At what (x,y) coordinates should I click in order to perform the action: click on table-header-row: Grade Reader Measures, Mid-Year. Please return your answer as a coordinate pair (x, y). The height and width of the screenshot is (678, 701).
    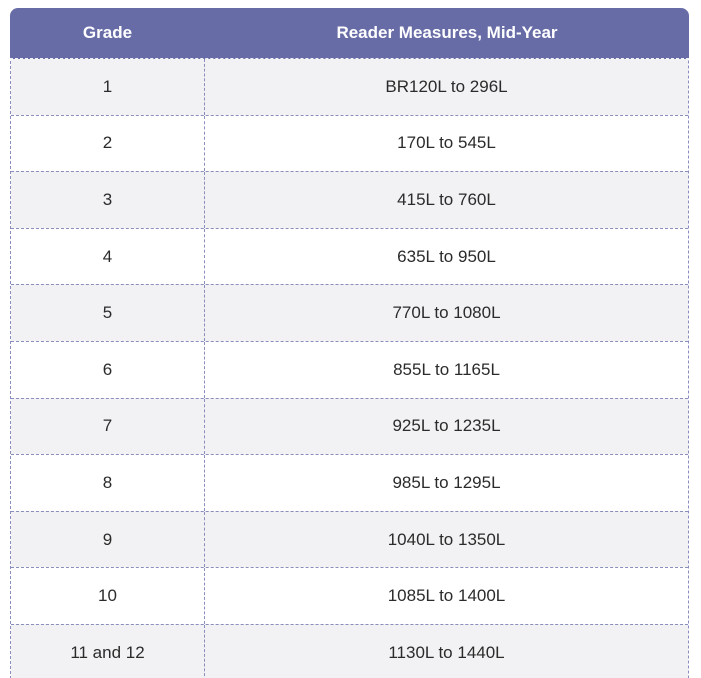
    Looking at the image, I should click on (349, 33).